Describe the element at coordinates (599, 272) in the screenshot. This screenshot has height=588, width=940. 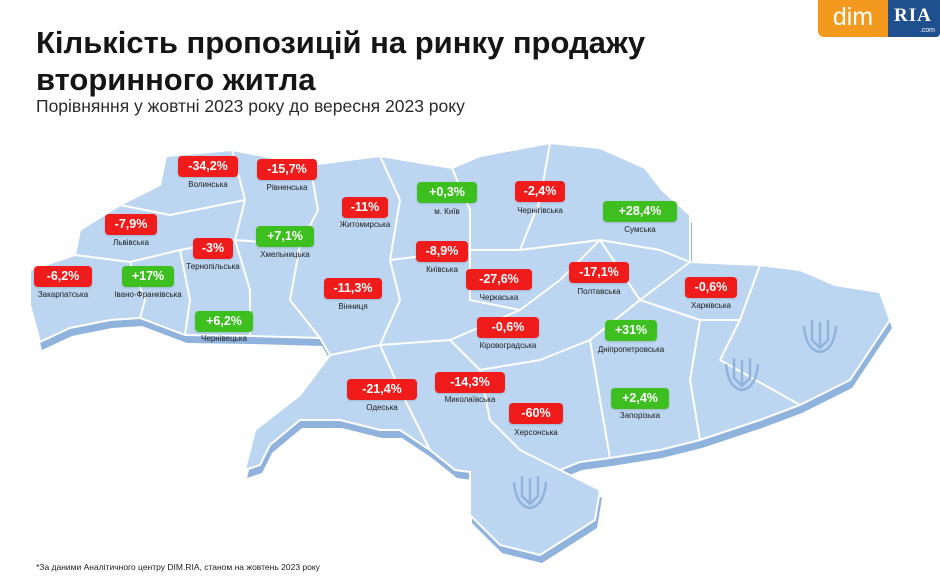
I see `region-change-badge: -17,1%` at that location.